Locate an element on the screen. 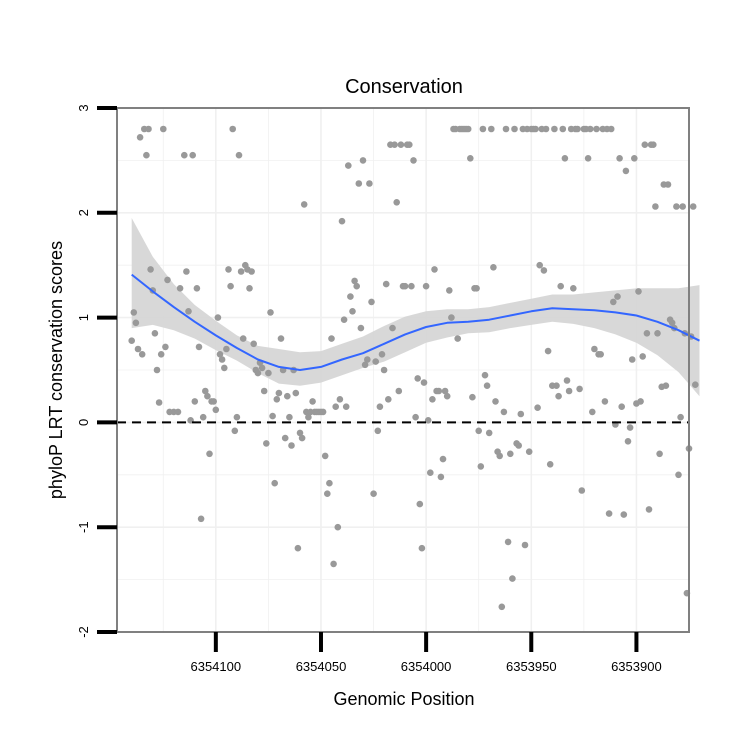 The height and width of the screenshot is (750, 750). x-tick-label: 6353900 is located at coordinates (636, 666).